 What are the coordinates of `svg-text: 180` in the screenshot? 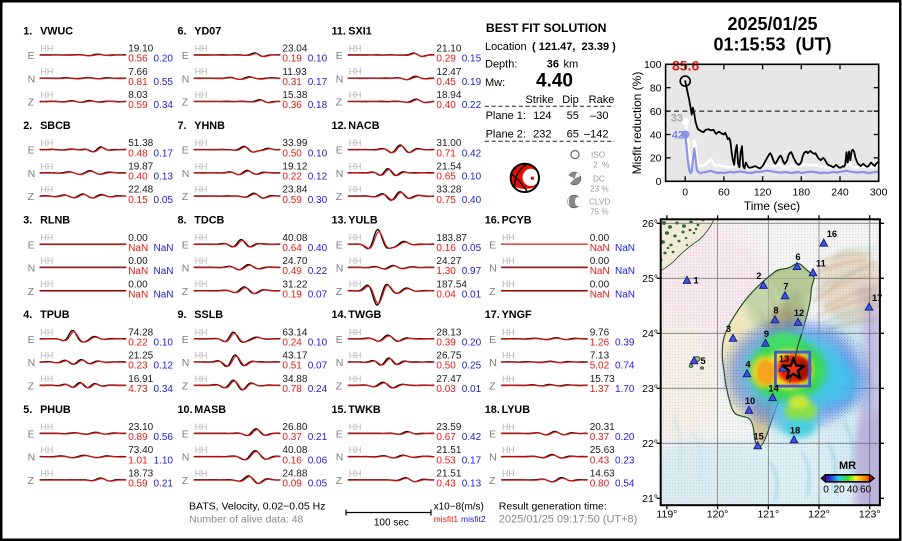 It's located at (802, 193).